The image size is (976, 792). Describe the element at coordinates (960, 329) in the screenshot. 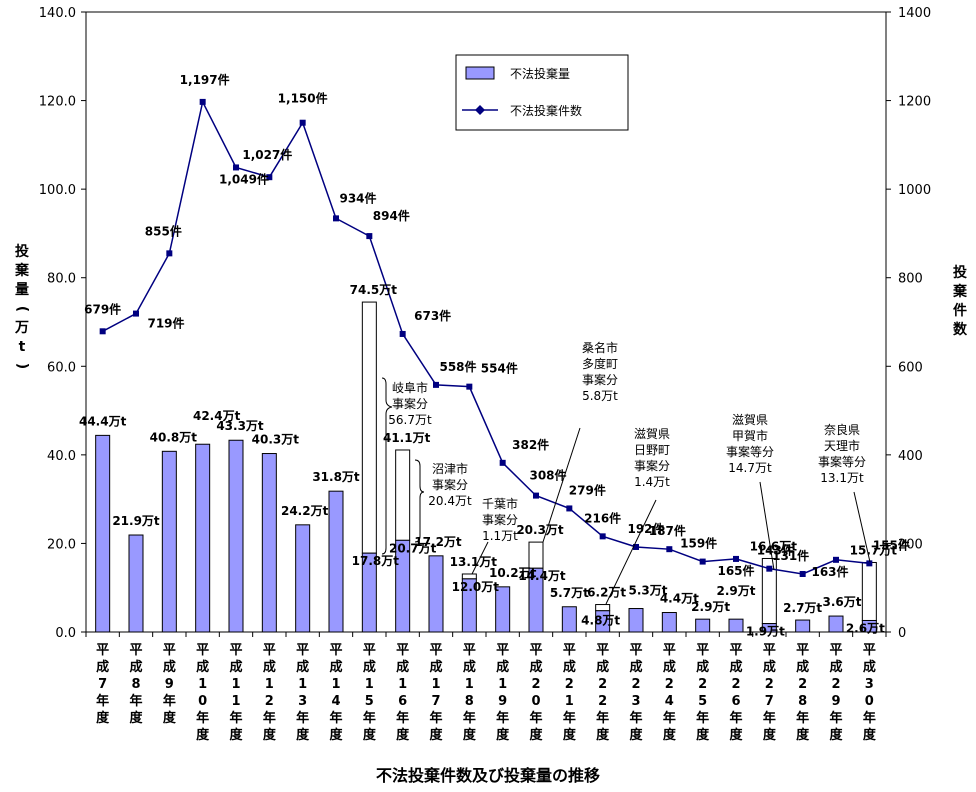

I see `svg-text: 数` at that location.